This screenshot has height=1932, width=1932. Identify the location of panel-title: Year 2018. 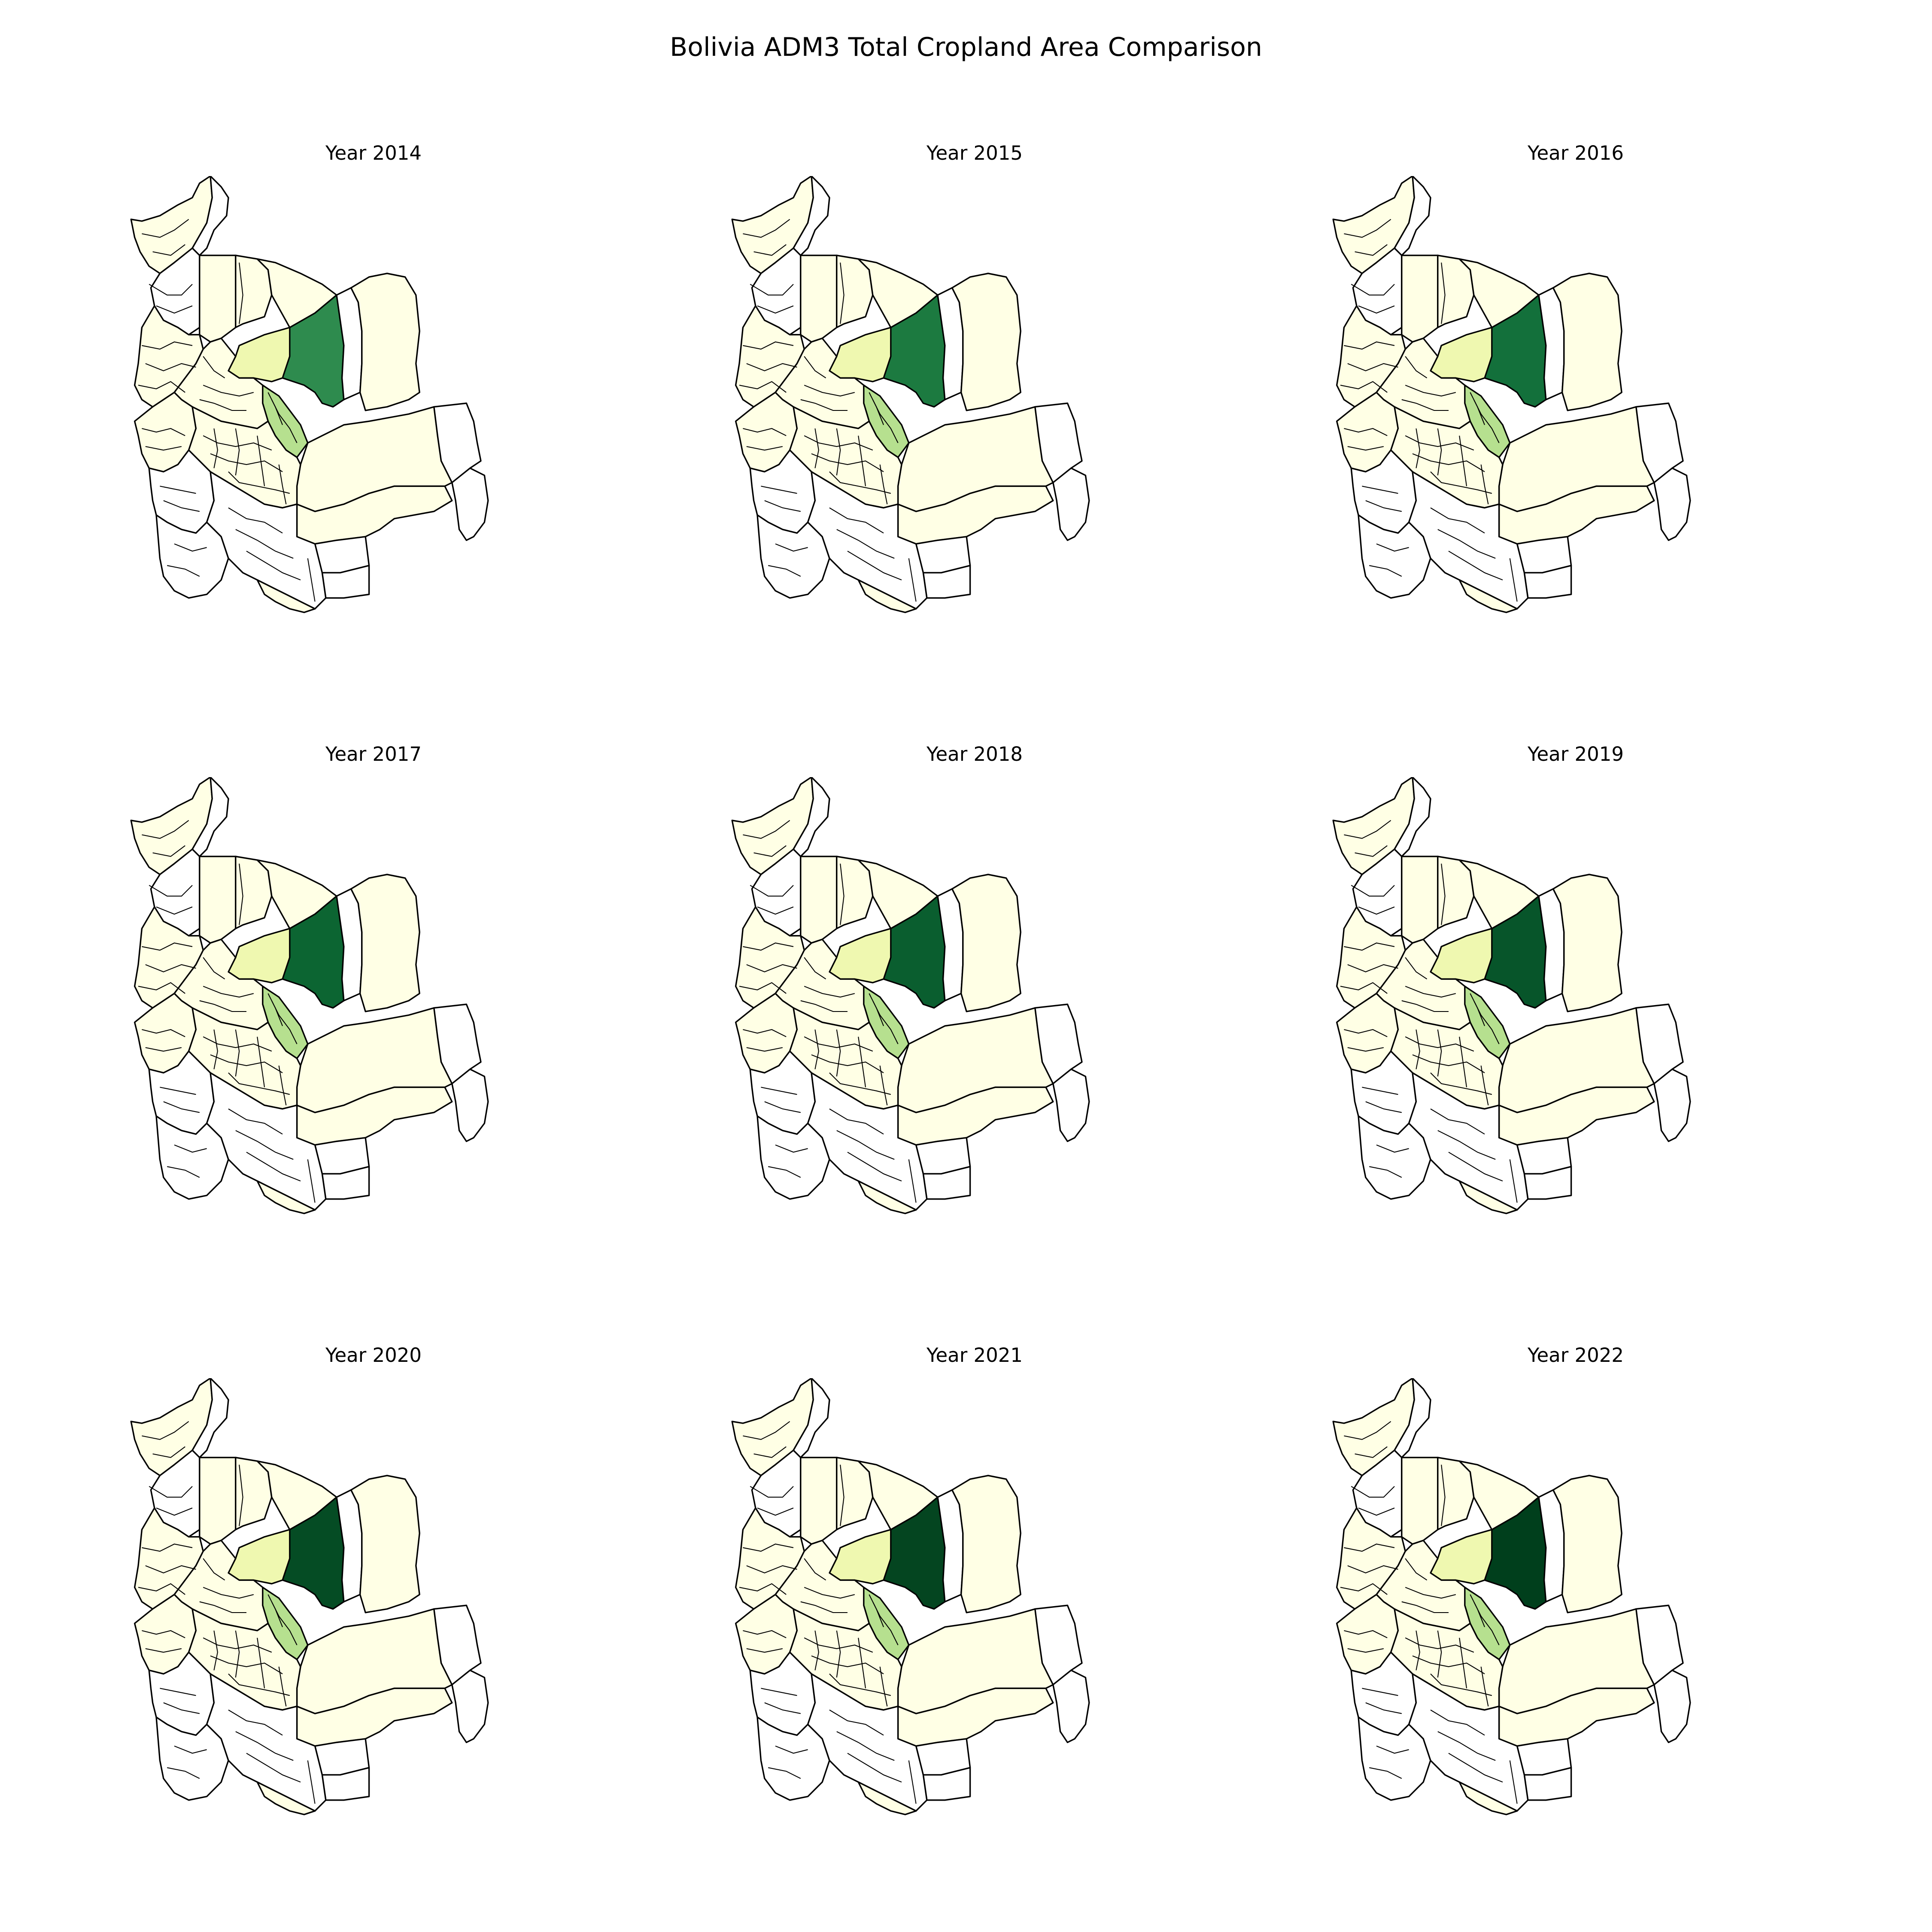
(974, 755).